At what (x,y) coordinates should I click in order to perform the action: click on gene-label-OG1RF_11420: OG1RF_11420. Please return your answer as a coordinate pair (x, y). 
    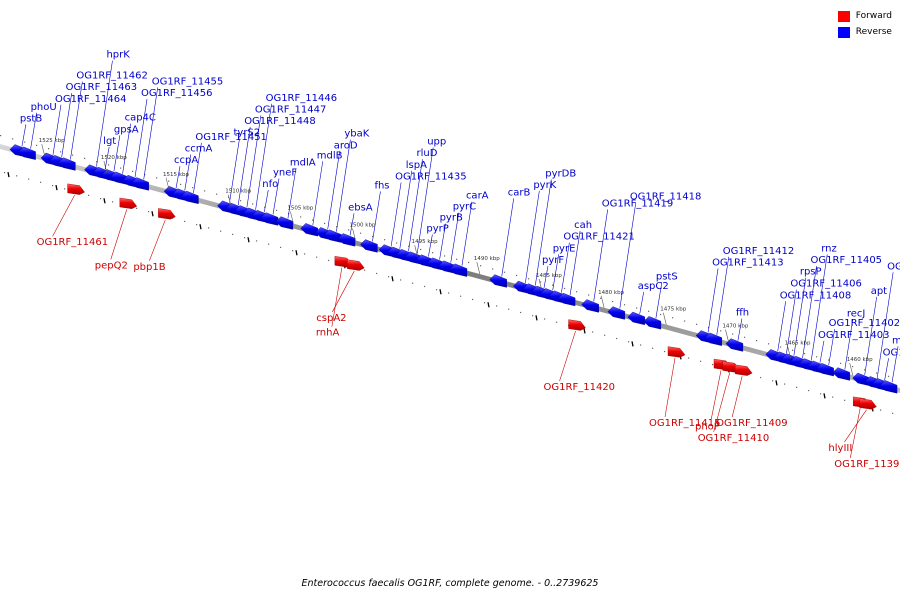
    Looking at the image, I should click on (580, 387).